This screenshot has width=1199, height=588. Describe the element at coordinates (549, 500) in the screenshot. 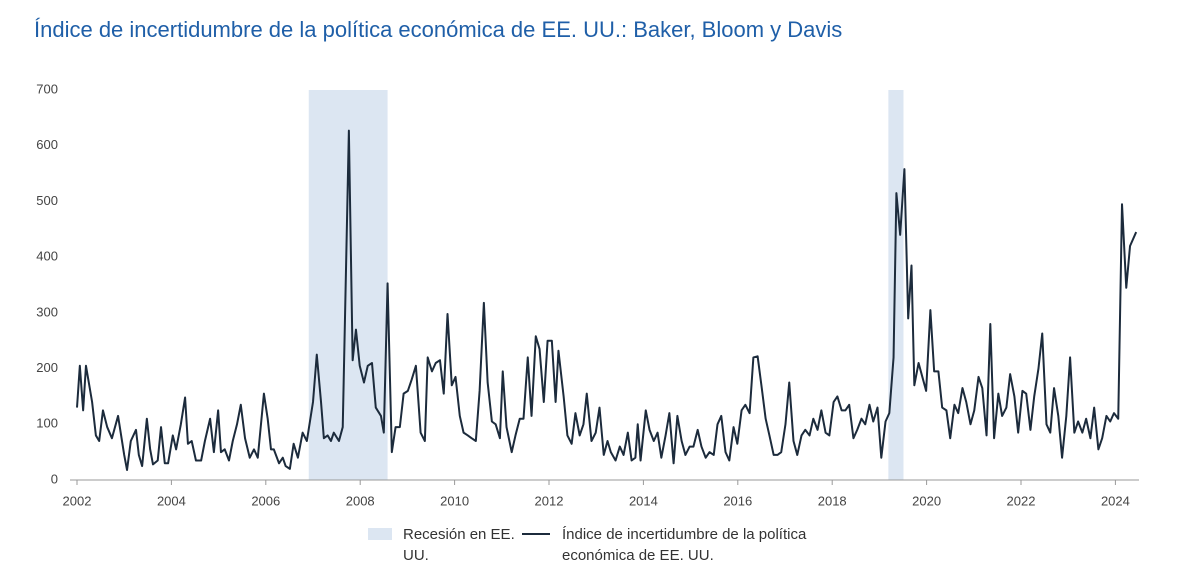

I see `x-tick-label: 2012` at that location.